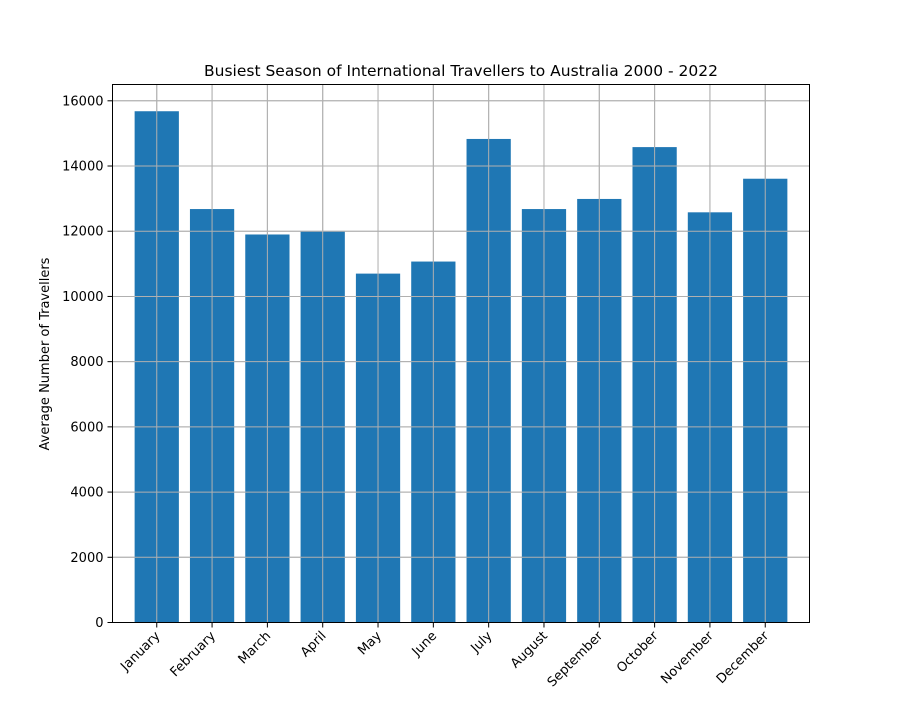 The image size is (900, 704). I want to click on y-tick-label: 10000, so click(82, 297).